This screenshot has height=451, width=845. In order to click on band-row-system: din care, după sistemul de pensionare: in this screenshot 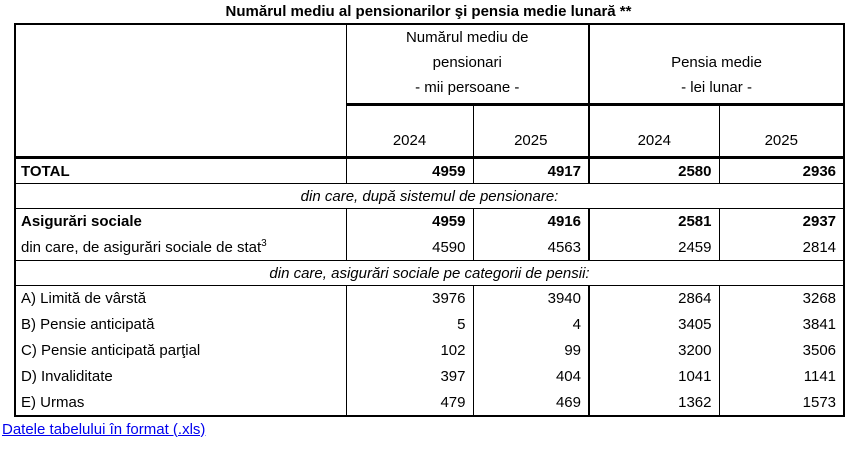, I will do `click(430, 196)`.